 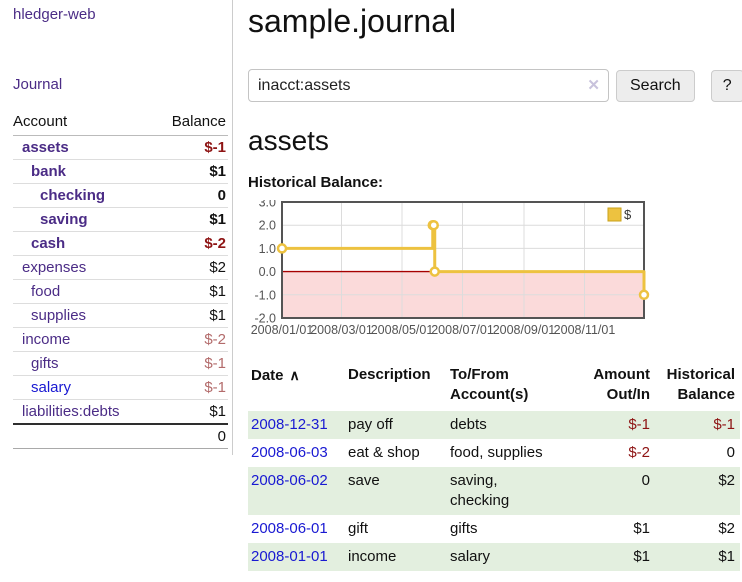 I want to click on x-tick-label: 2008/11/01, so click(x=585, y=330).